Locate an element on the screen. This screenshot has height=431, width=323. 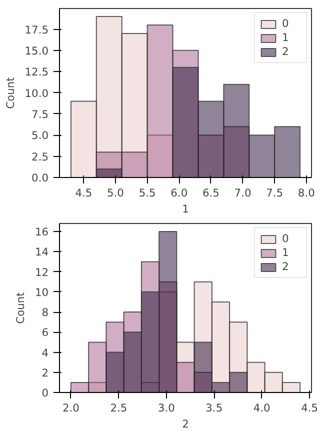
y-tick-label: 0 is located at coordinates (45, 393).